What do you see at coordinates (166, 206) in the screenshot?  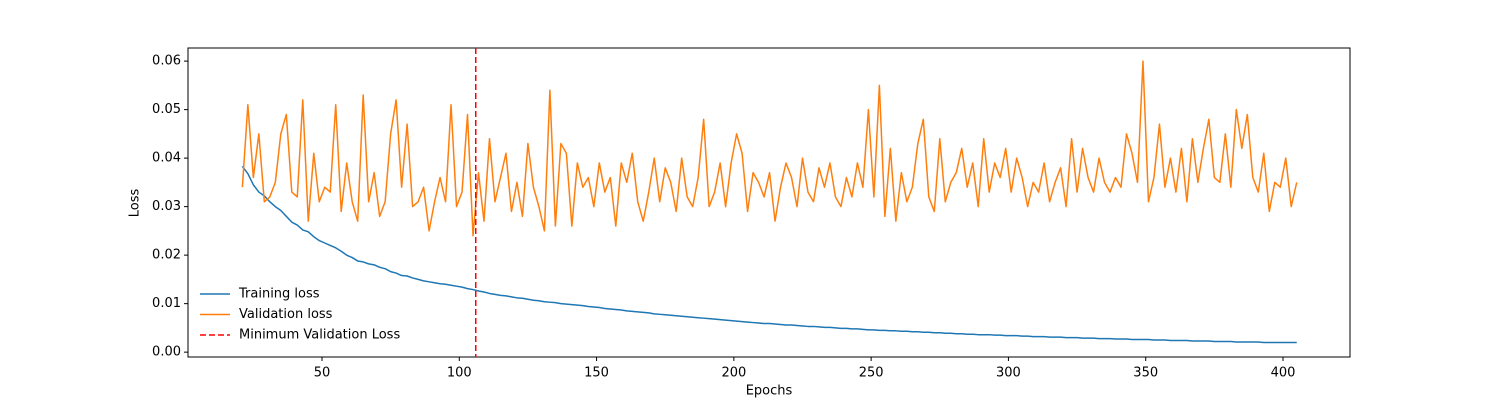 I see `y-tick-label: 0.03` at bounding box center [166, 206].